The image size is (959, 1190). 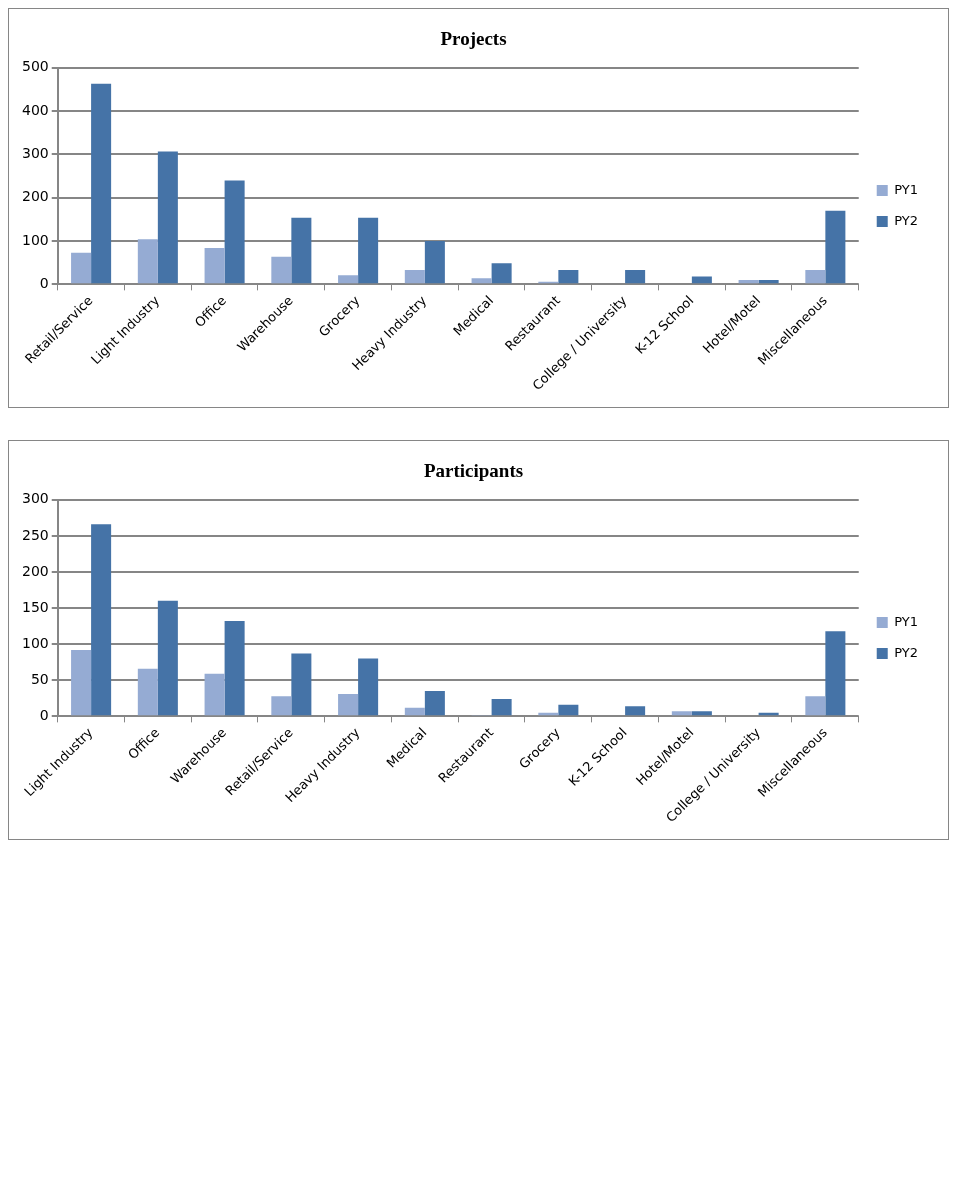 I want to click on chart-title: Projects, so click(x=473, y=39).